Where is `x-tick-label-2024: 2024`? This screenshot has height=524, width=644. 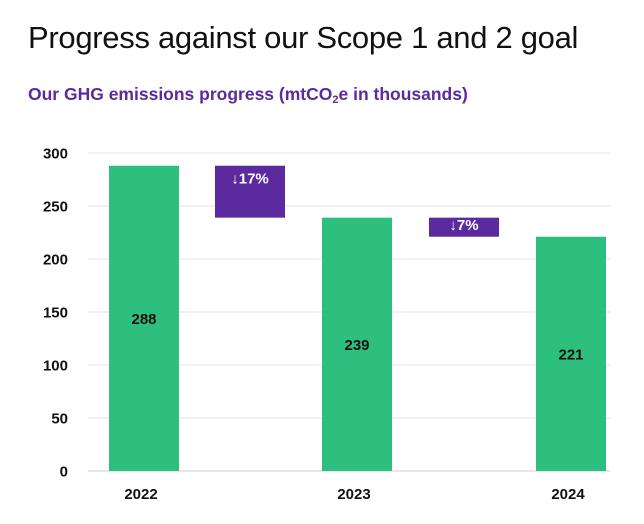
x-tick-label-2024: 2024 is located at coordinates (568, 494).